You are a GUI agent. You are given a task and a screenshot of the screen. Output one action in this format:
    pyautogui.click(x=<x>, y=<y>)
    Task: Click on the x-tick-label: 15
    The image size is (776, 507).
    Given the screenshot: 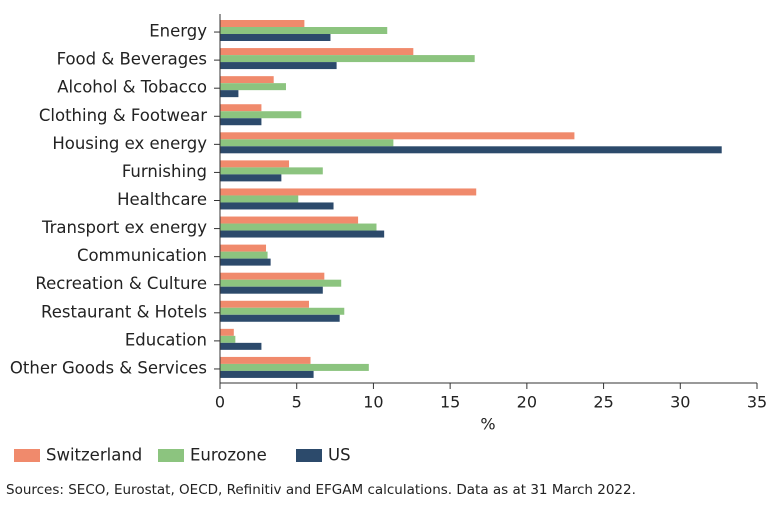 What is the action you would take?
    pyautogui.click(x=450, y=402)
    